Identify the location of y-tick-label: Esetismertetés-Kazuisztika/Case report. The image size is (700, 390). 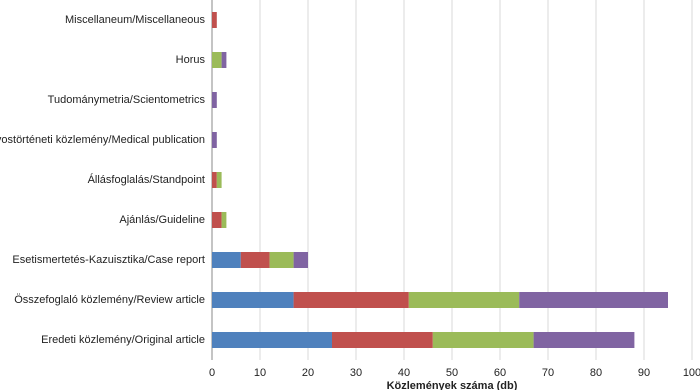
(108, 260).